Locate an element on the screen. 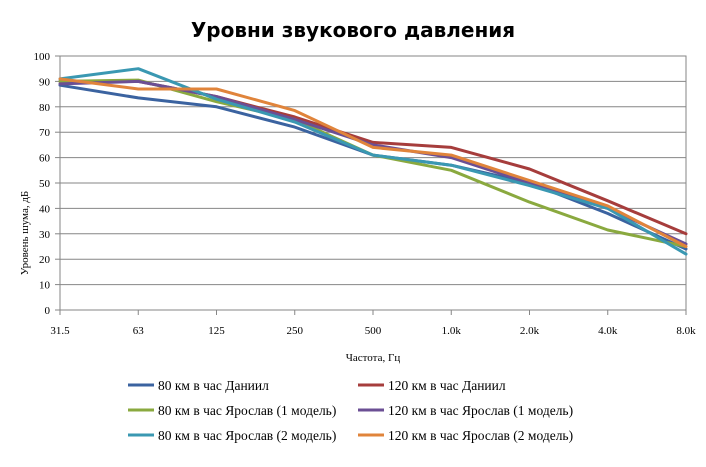  x-tick-label: 4.0k is located at coordinates (608, 331).